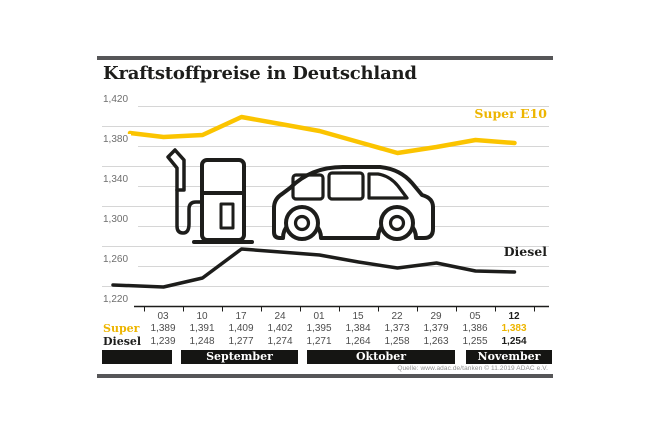  What do you see at coordinates (163, 341) in the screenshot?
I see `dieselrow-cell: 1,239` at bounding box center [163, 341].